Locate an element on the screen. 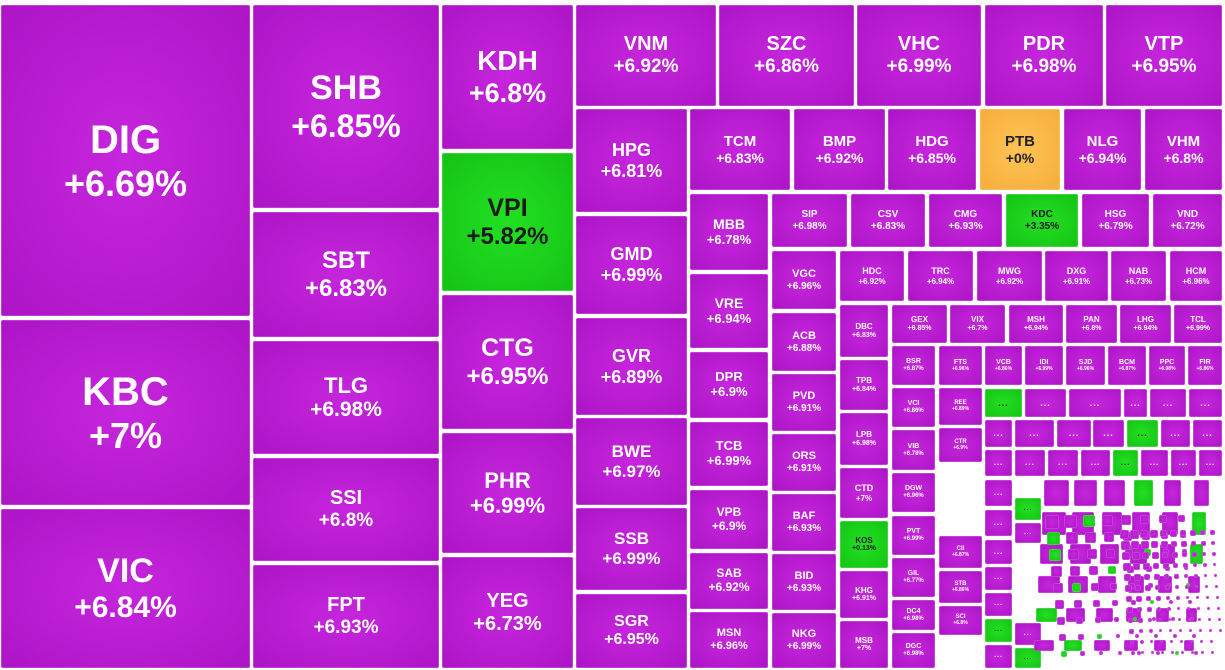 Image resolution: width=1225 pixels, height=670 pixels. tile-hsg: HSG +6.79% is located at coordinates (1115, 220).